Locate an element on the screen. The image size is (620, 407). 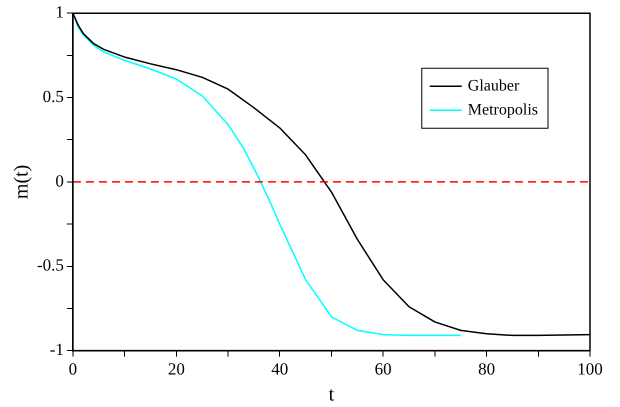
x-tick-label: 80 is located at coordinates (487, 368).